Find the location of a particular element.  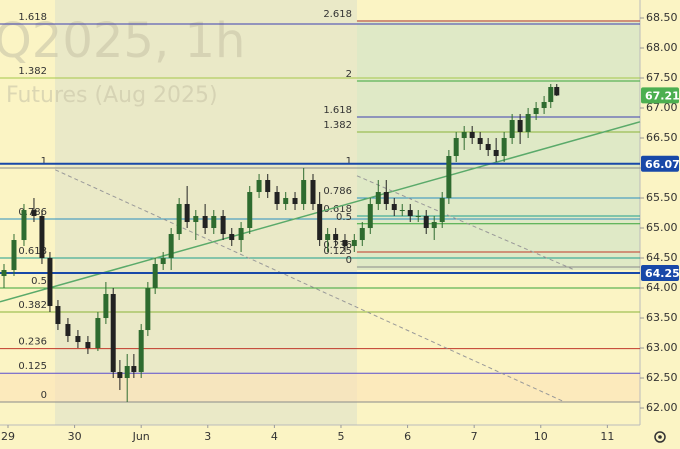

y-tick-label: 65.50 is located at coordinates (662, 197).